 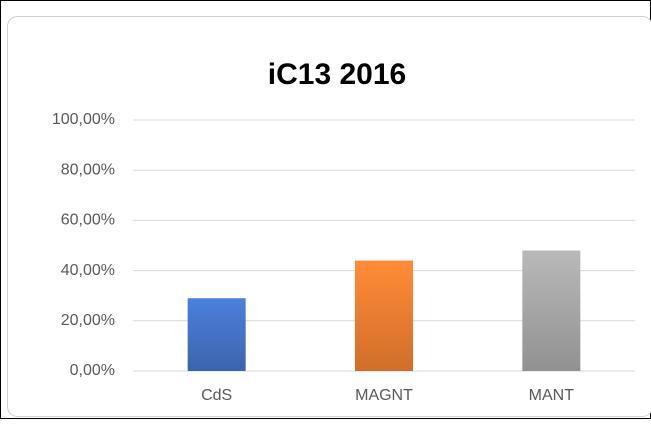 What do you see at coordinates (88, 220) in the screenshot?
I see `y-tick-label: 60,00%` at bounding box center [88, 220].